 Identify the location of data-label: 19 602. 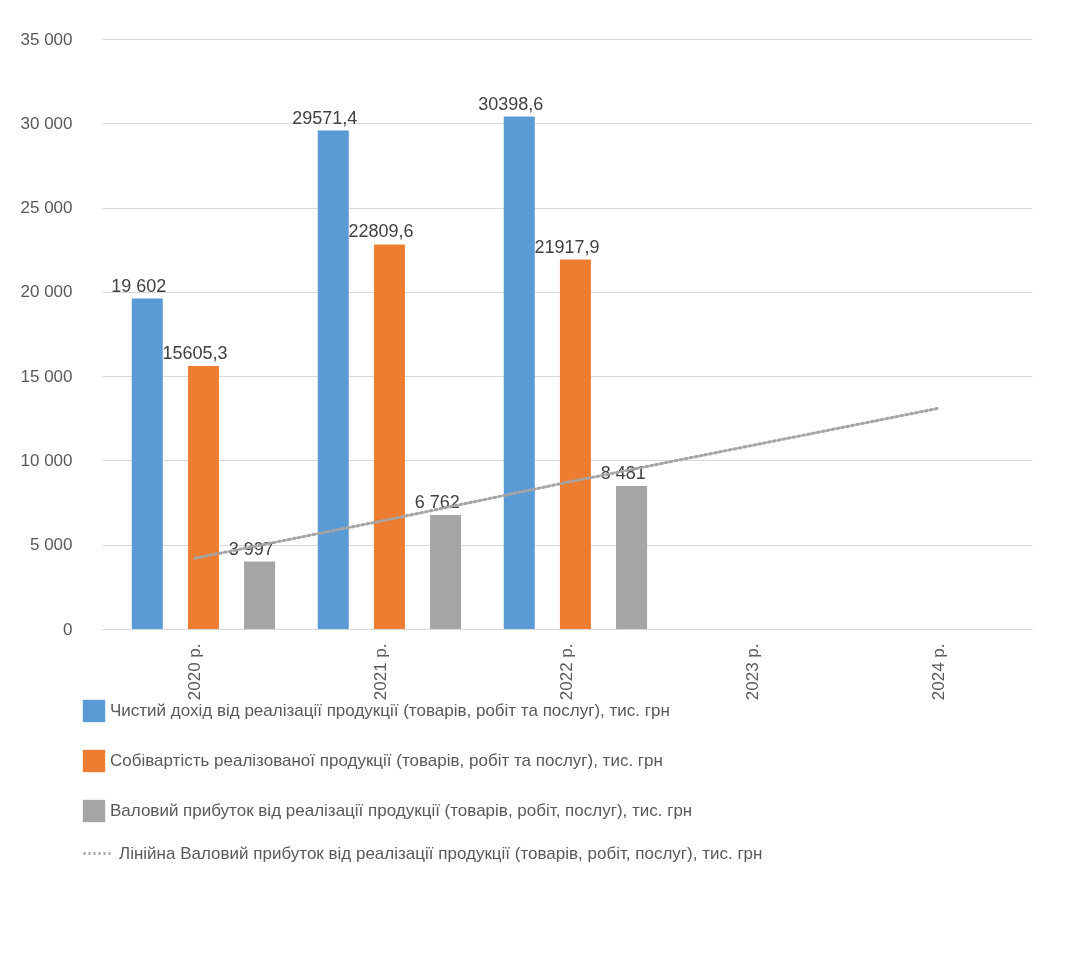
(139, 285).